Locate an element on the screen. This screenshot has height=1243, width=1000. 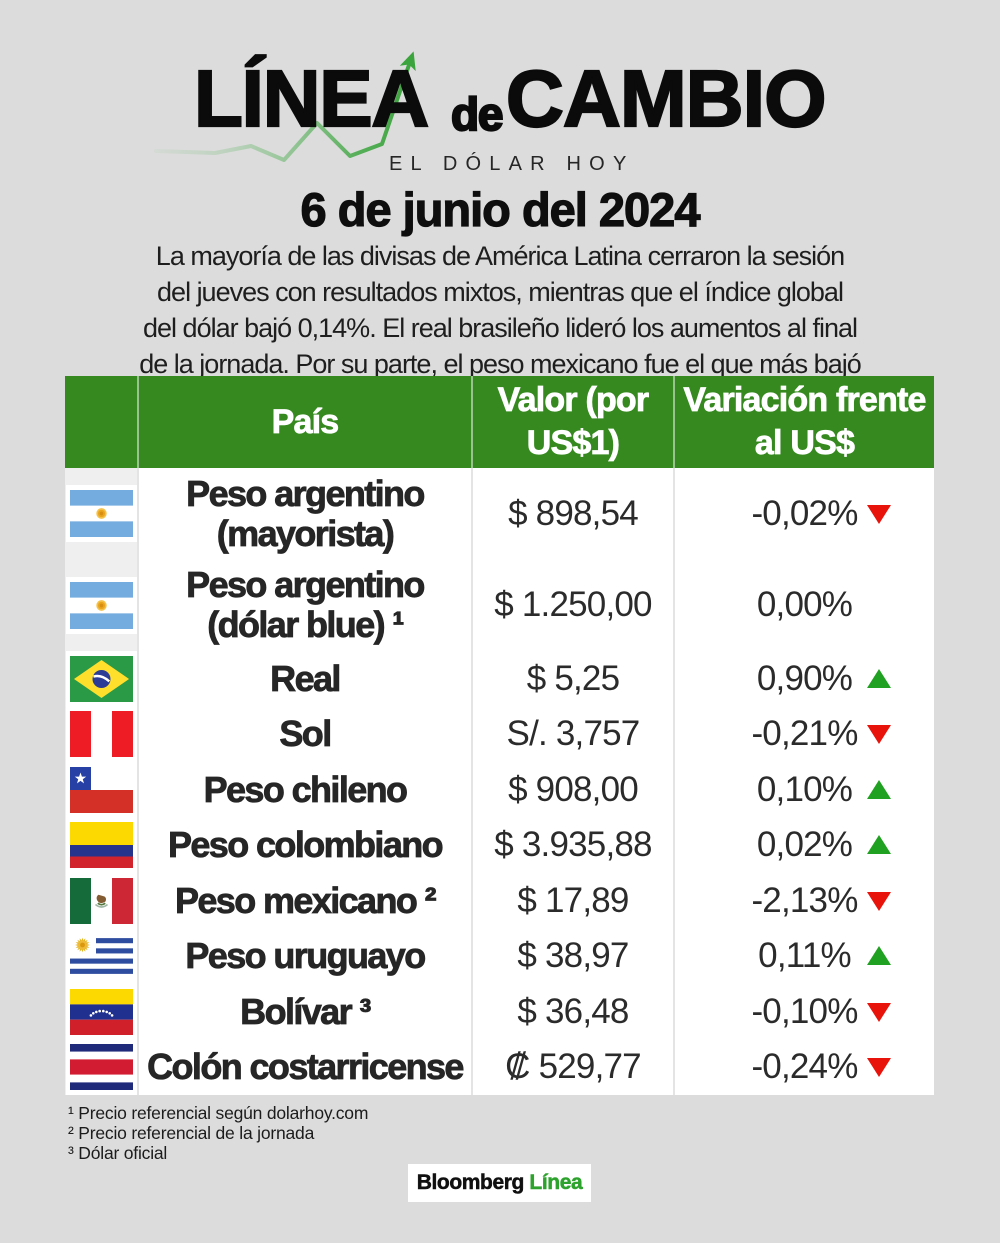
text-line: Bolívar ³ is located at coordinates (306, 1011).